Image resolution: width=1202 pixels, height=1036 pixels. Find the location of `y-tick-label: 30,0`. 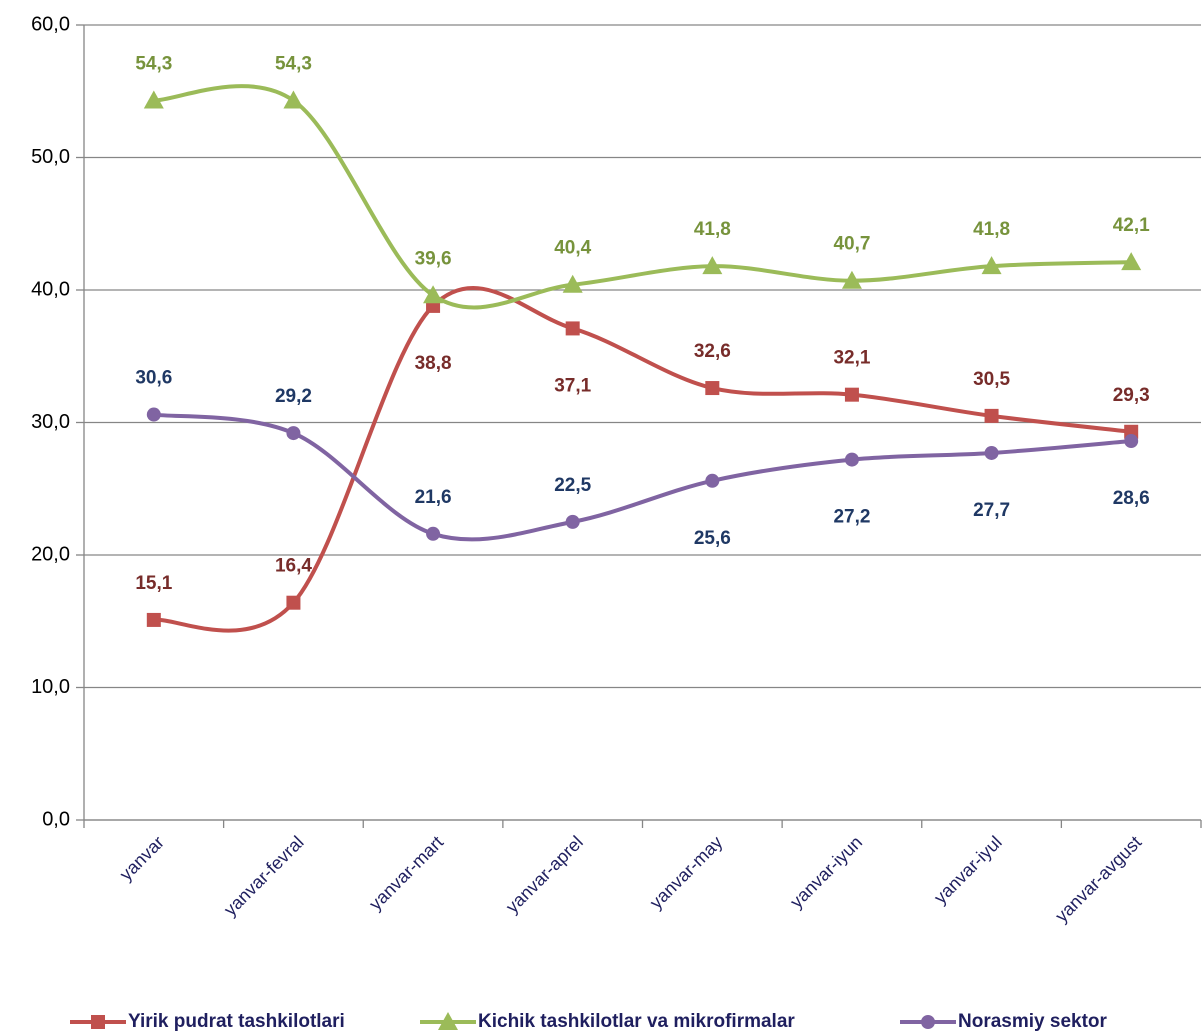

y-tick-label: 30,0 is located at coordinates (50, 422).